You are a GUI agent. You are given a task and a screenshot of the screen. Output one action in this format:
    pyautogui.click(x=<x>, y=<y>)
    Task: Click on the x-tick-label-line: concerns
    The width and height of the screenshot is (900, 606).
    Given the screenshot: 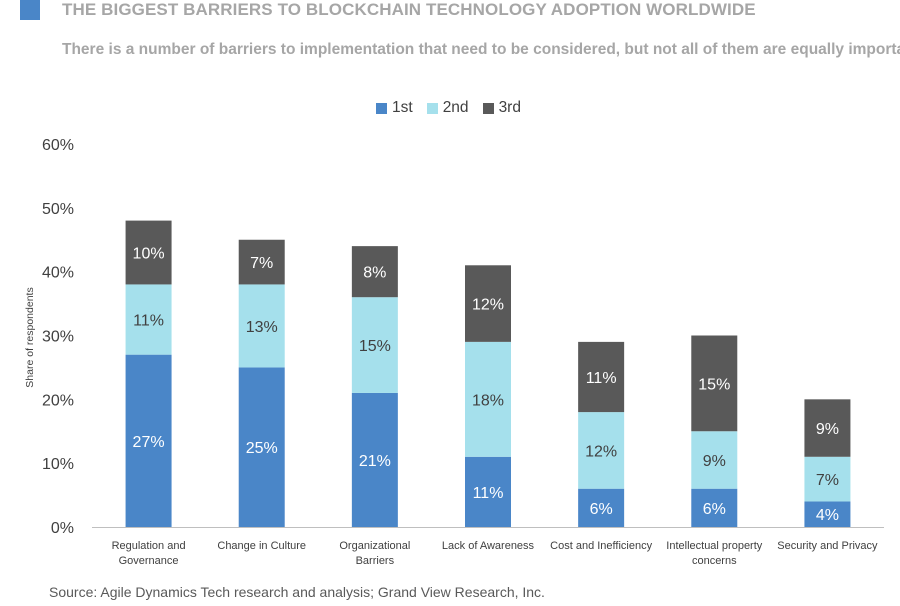 What is the action you would take?
    pyautogui.click(x=714, y=561)
    